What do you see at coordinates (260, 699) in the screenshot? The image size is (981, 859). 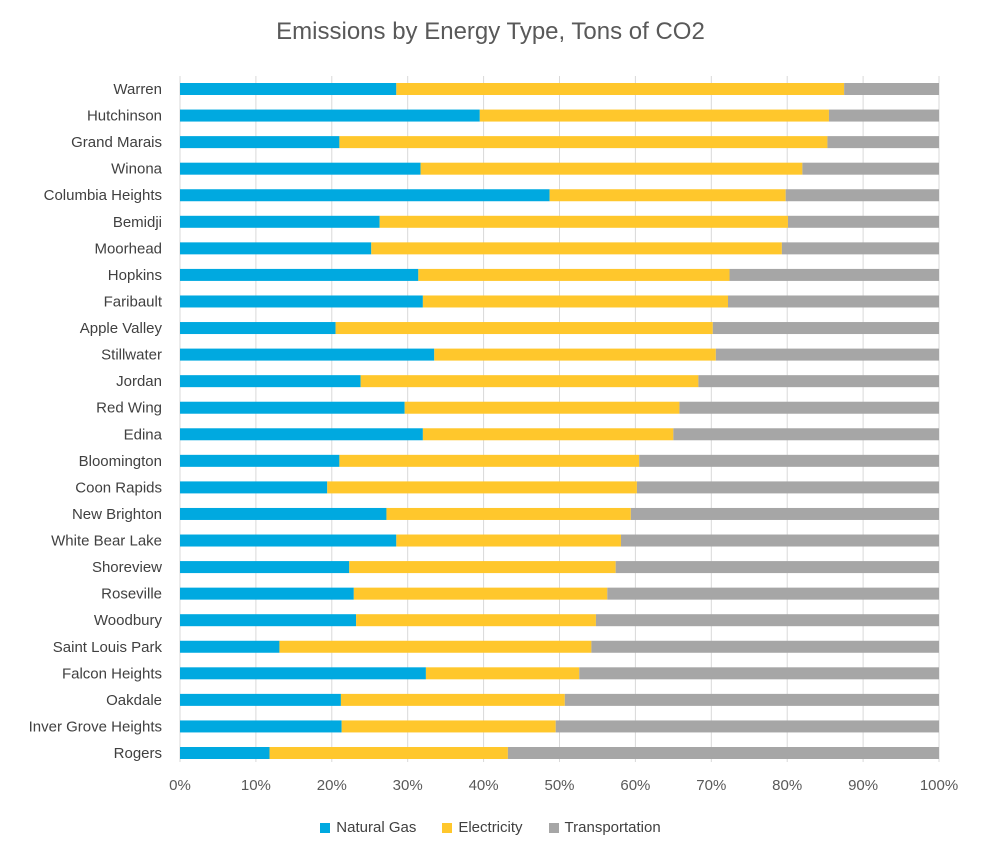 I see `bar-natural-gas-oakdale` at bounding box center [260, 699].